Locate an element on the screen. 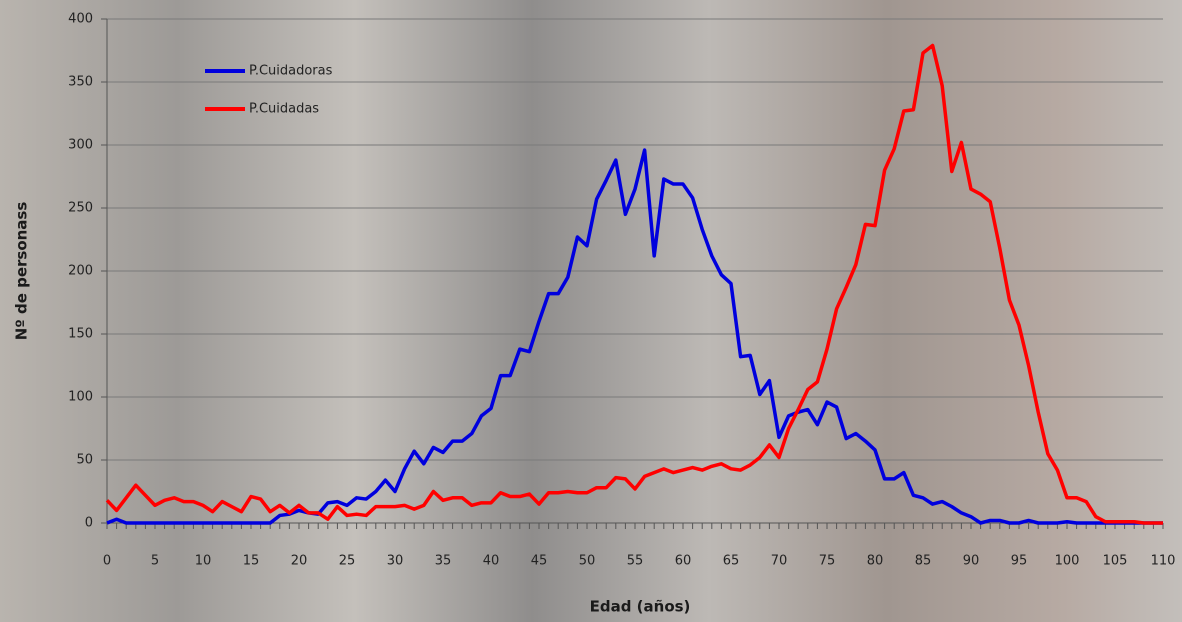 The image size is (1182, 622). x-tick-label: 0 is located at coordinates (107, 561).